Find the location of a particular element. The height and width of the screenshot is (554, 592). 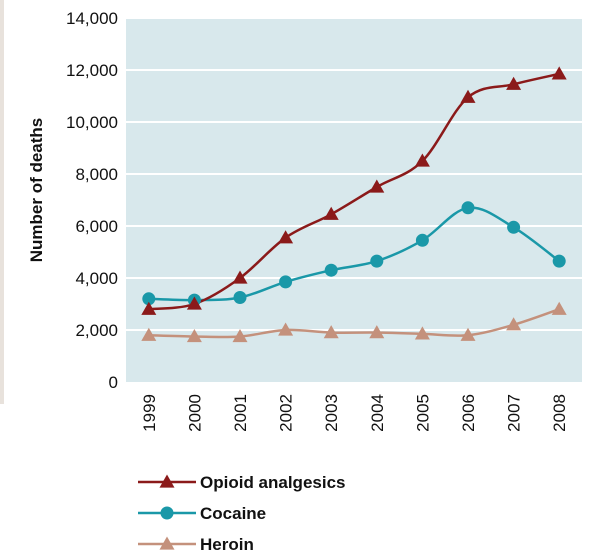

x-tick-label: 2002 is located at coordinates (286, 413).